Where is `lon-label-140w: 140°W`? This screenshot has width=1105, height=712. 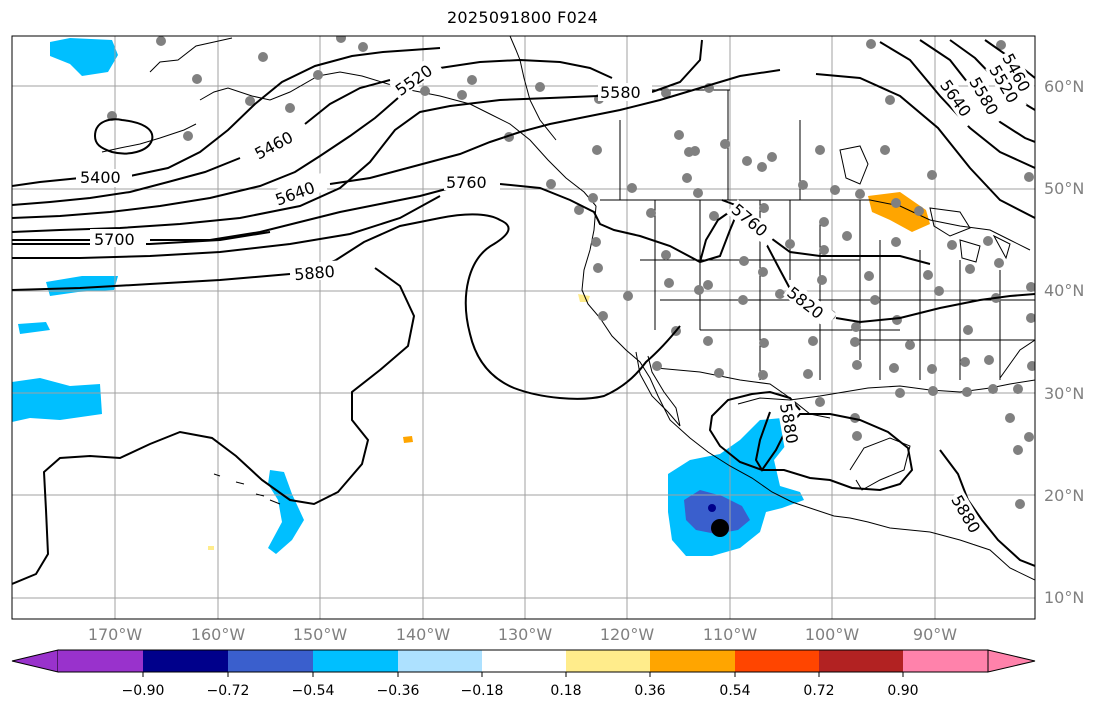
lon-label-140w: 140°W is located at coordinates (423, 634).